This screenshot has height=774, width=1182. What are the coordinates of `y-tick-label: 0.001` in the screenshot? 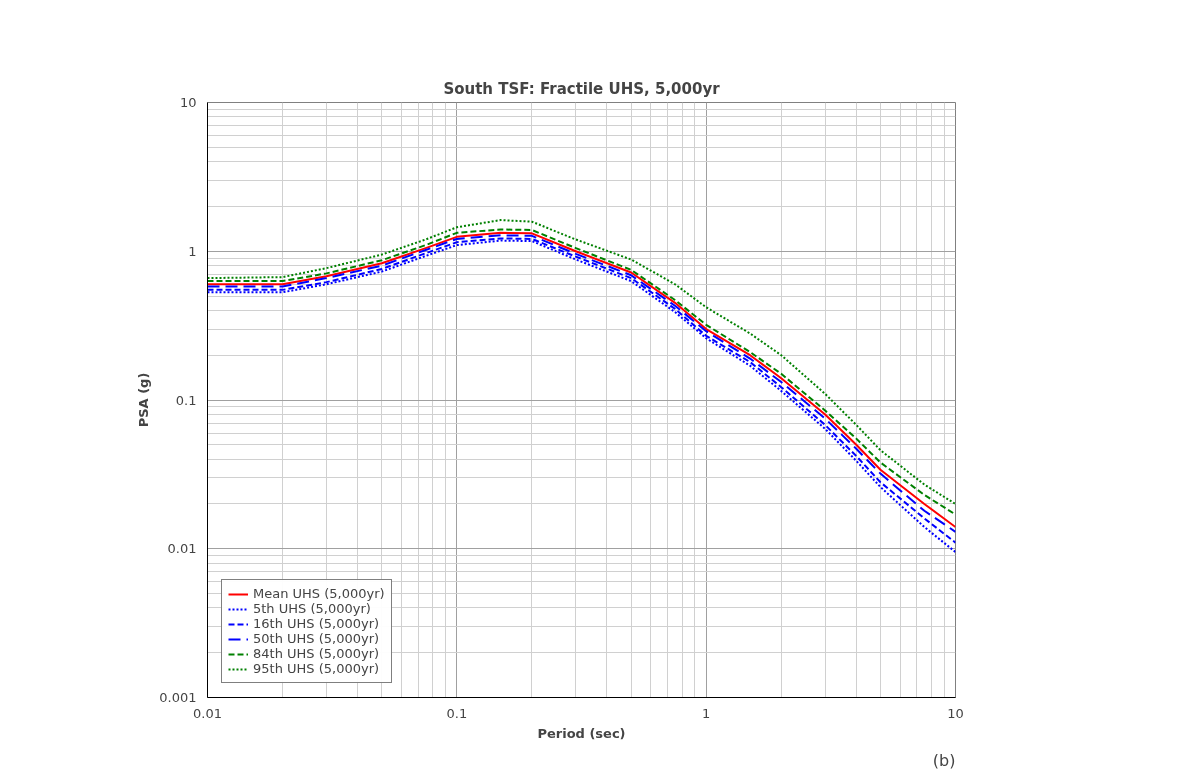 It's located at (178, 697).